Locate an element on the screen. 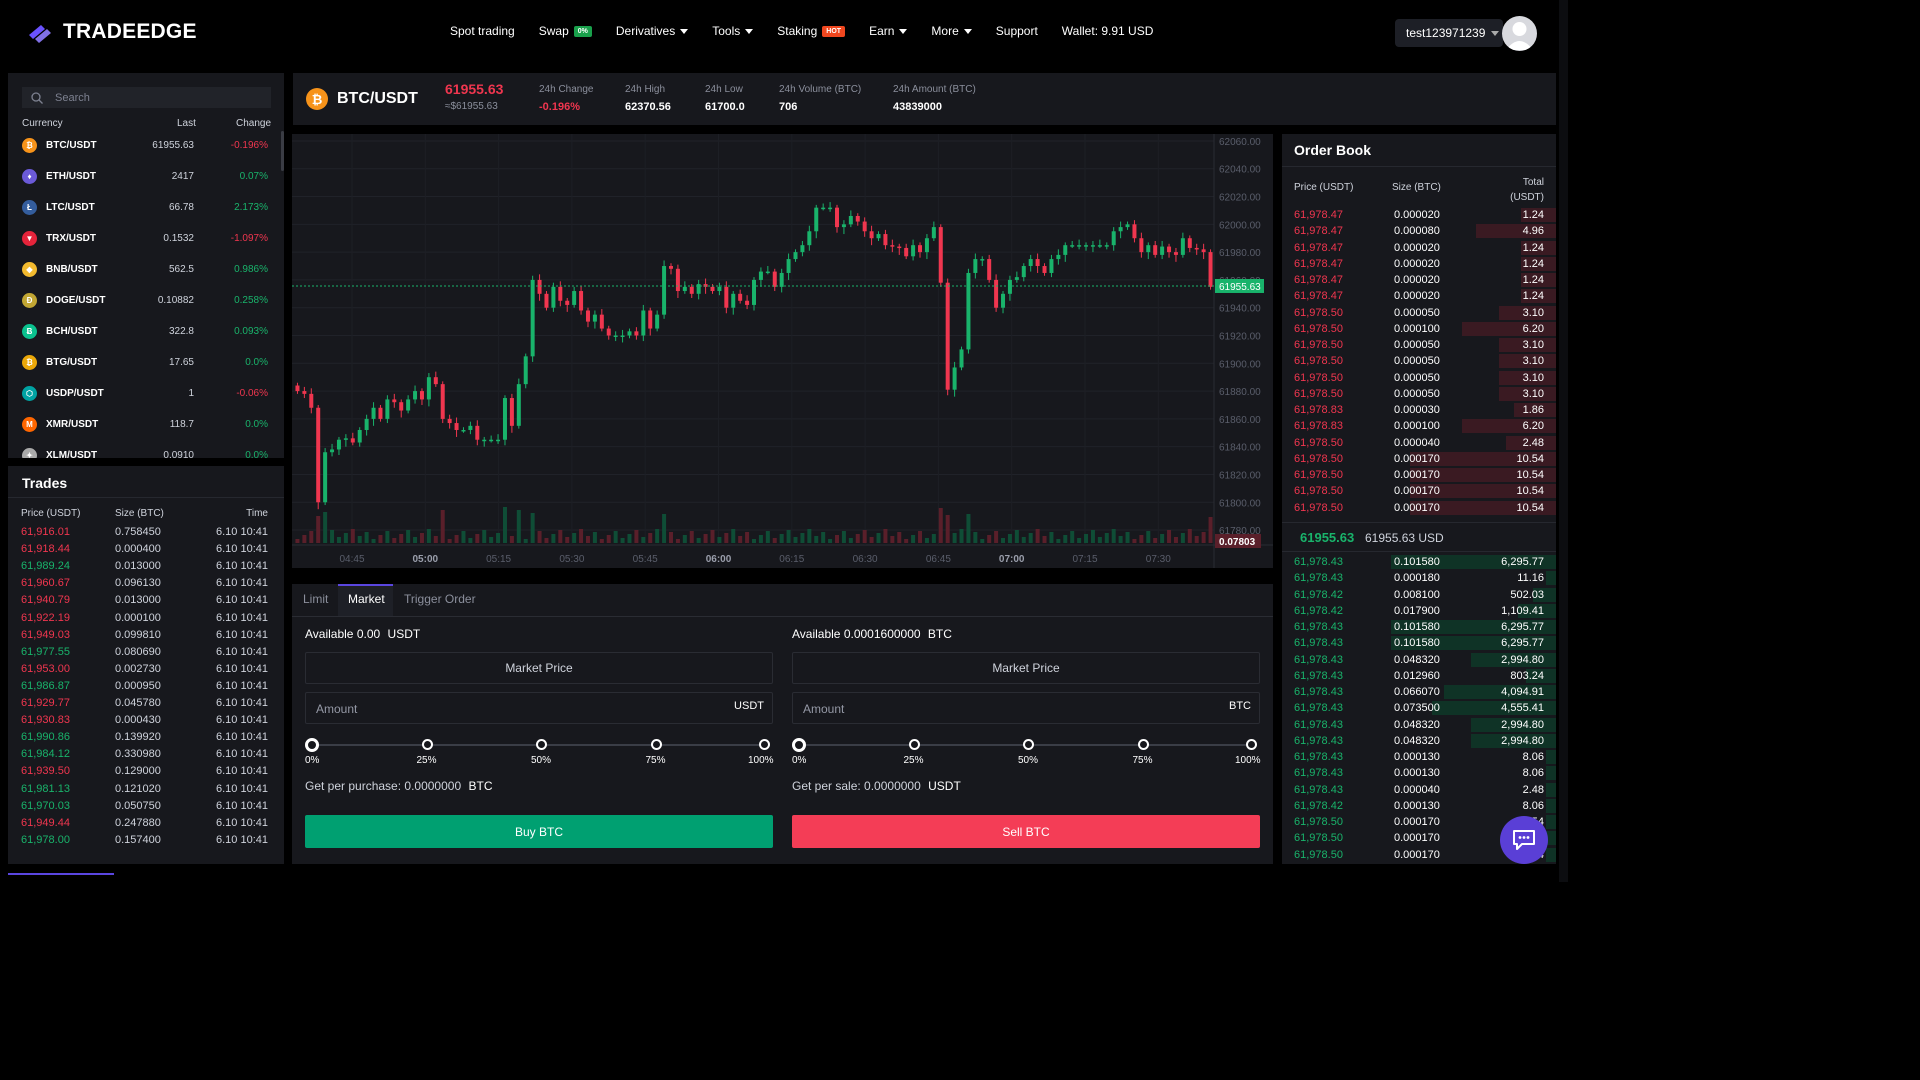 The height and width of the screenshot is (1080, 1920). buy-percent-slider: 0% 25% 50% 75% 100% is located at coordinates (539, 752).